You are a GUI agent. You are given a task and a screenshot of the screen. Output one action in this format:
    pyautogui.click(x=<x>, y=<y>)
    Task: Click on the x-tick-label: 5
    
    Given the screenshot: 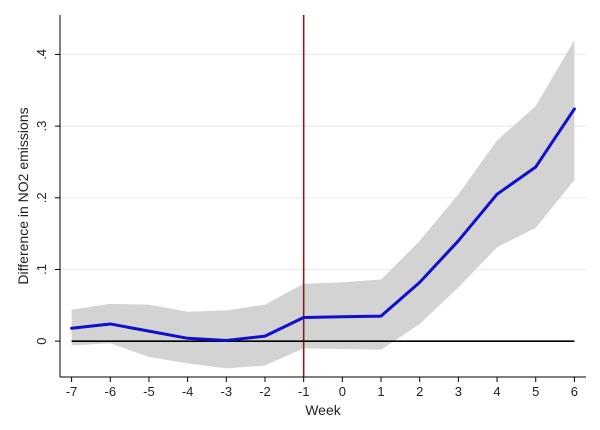 What is the action you would take?
    pyautogui.click(x=535, y=391)
    